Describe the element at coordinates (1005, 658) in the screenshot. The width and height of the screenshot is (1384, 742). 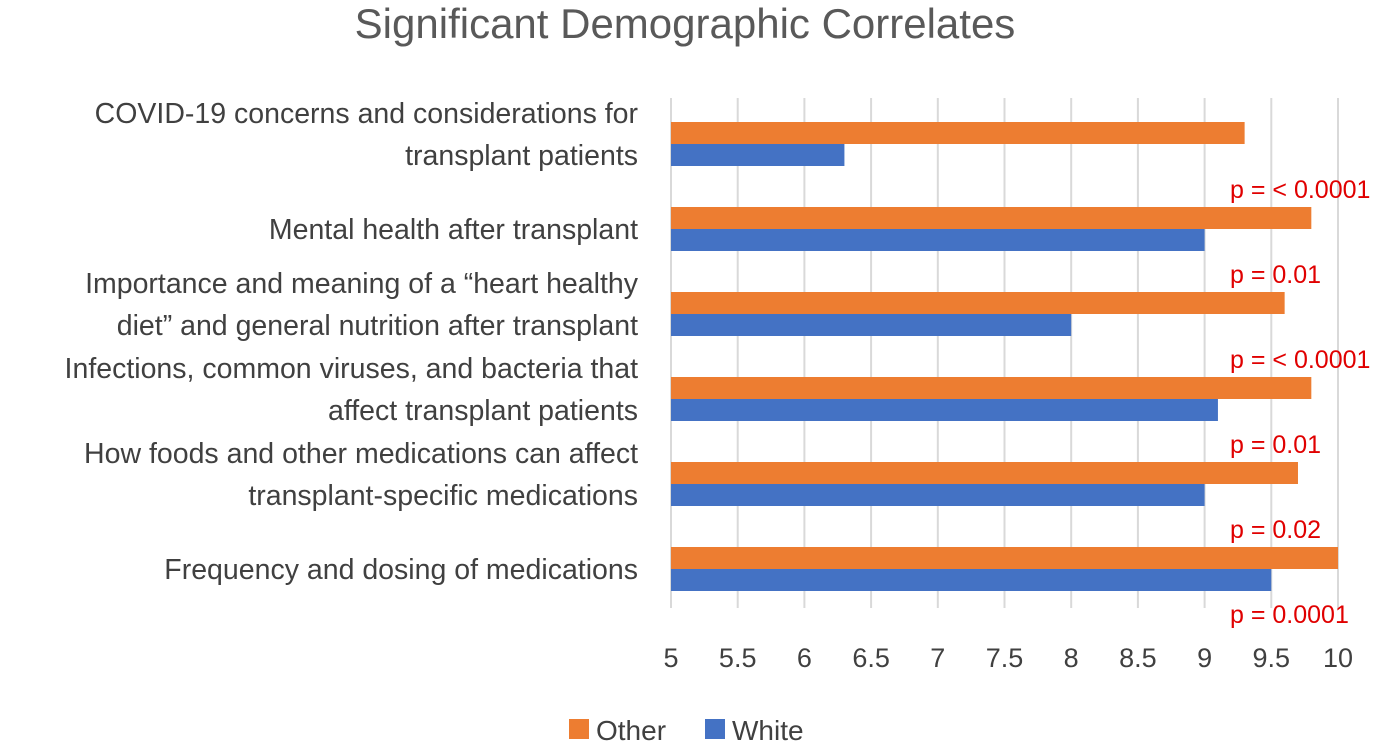
I see `x-tick-label: 7.5` at that location.